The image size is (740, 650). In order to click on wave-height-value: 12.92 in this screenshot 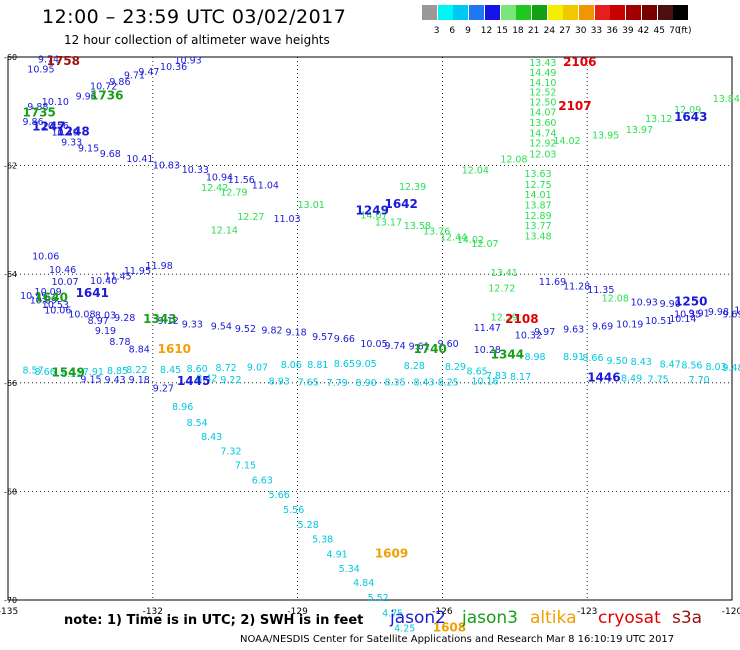, I will do `click(542, 144)`.